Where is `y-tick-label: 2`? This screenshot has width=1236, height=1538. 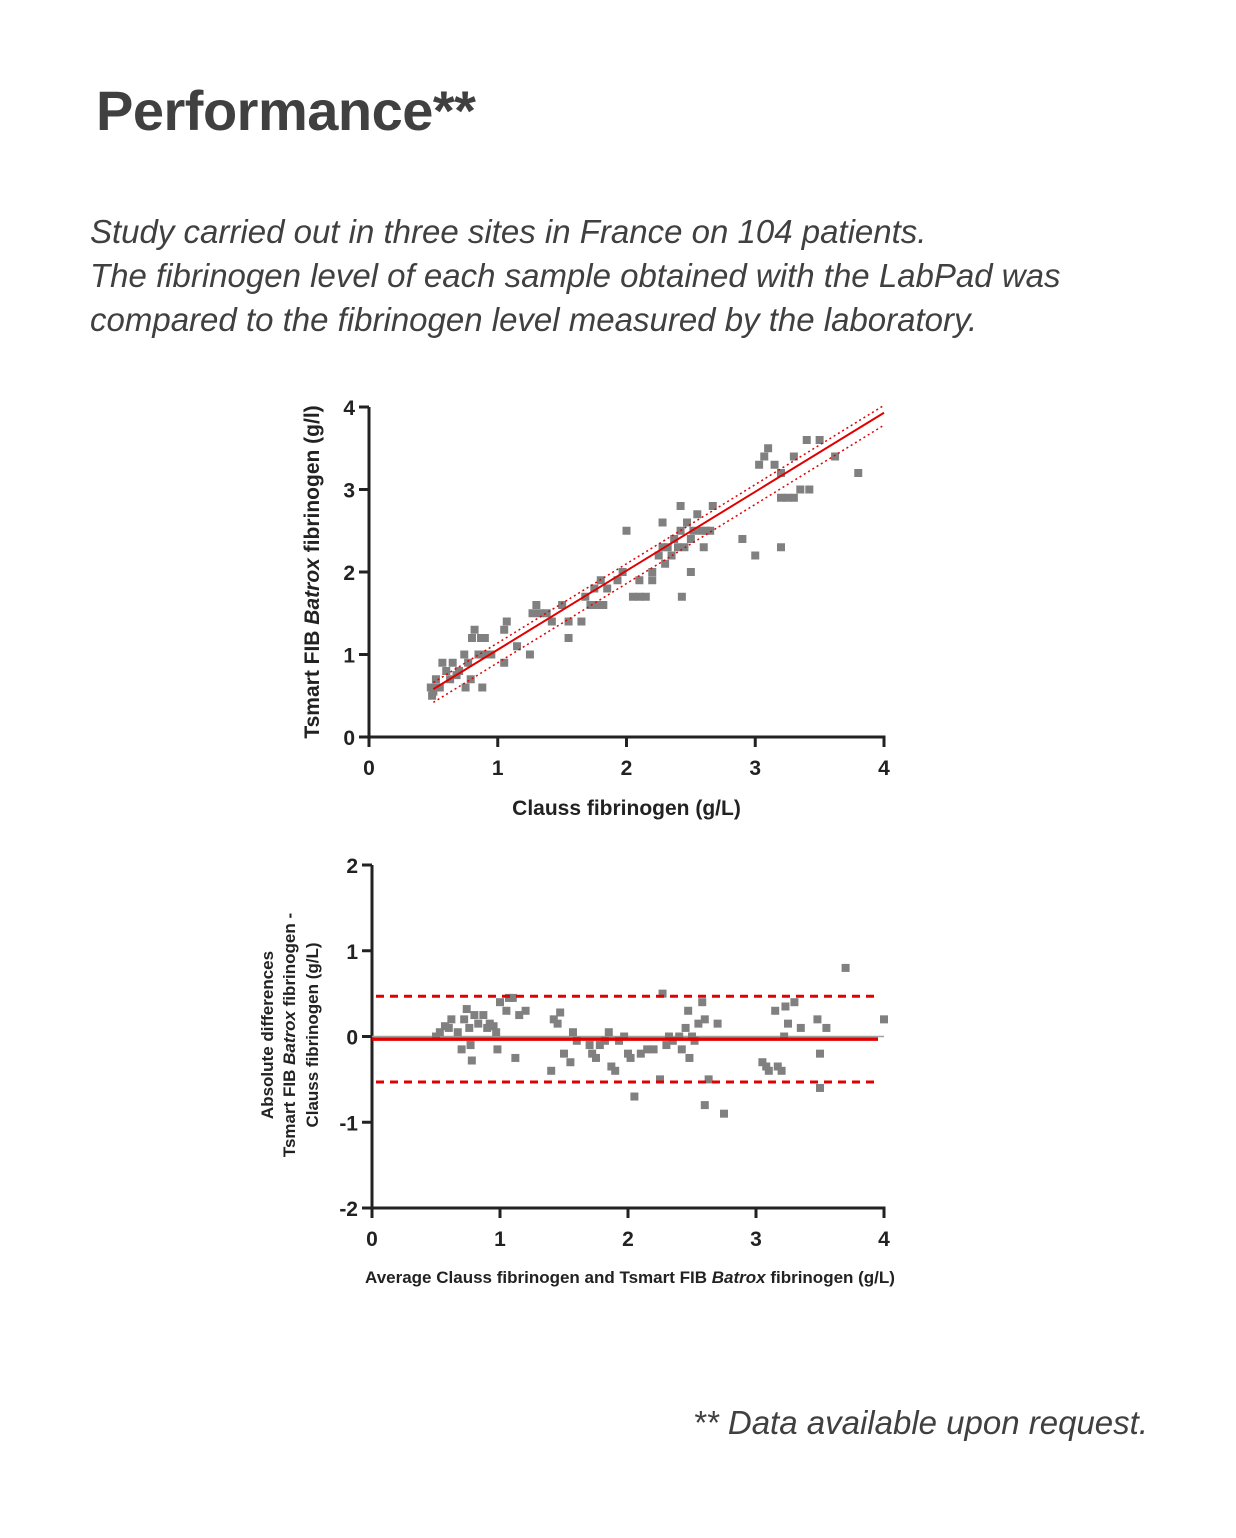 y-tick-label: 2 is located at coordinates (352, 866).